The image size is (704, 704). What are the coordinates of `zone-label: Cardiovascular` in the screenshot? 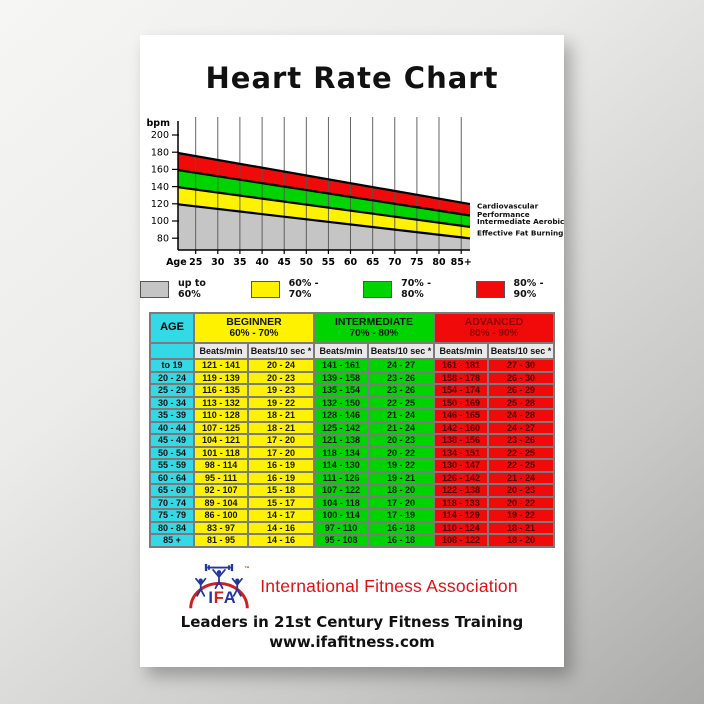 It's located at (508, 206).